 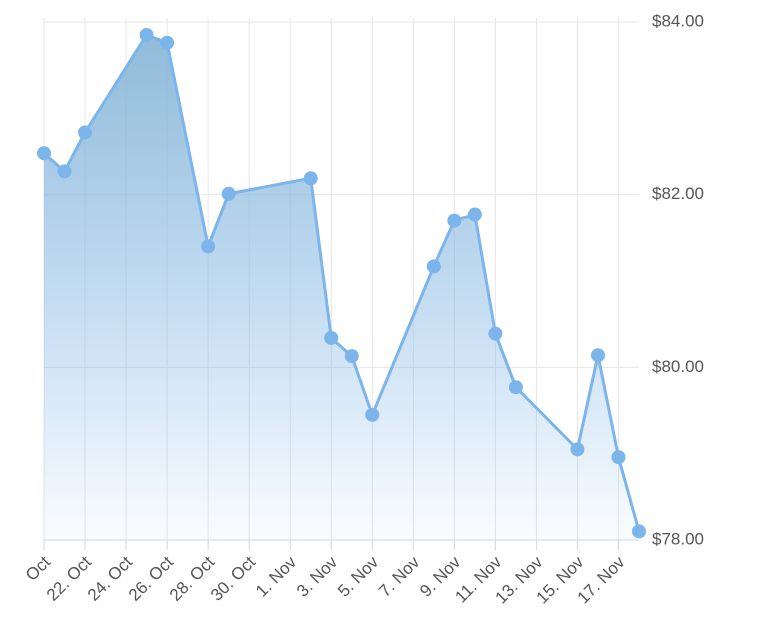 I want to click on y-tick-label: $80.00, so click(x=678, y=366).